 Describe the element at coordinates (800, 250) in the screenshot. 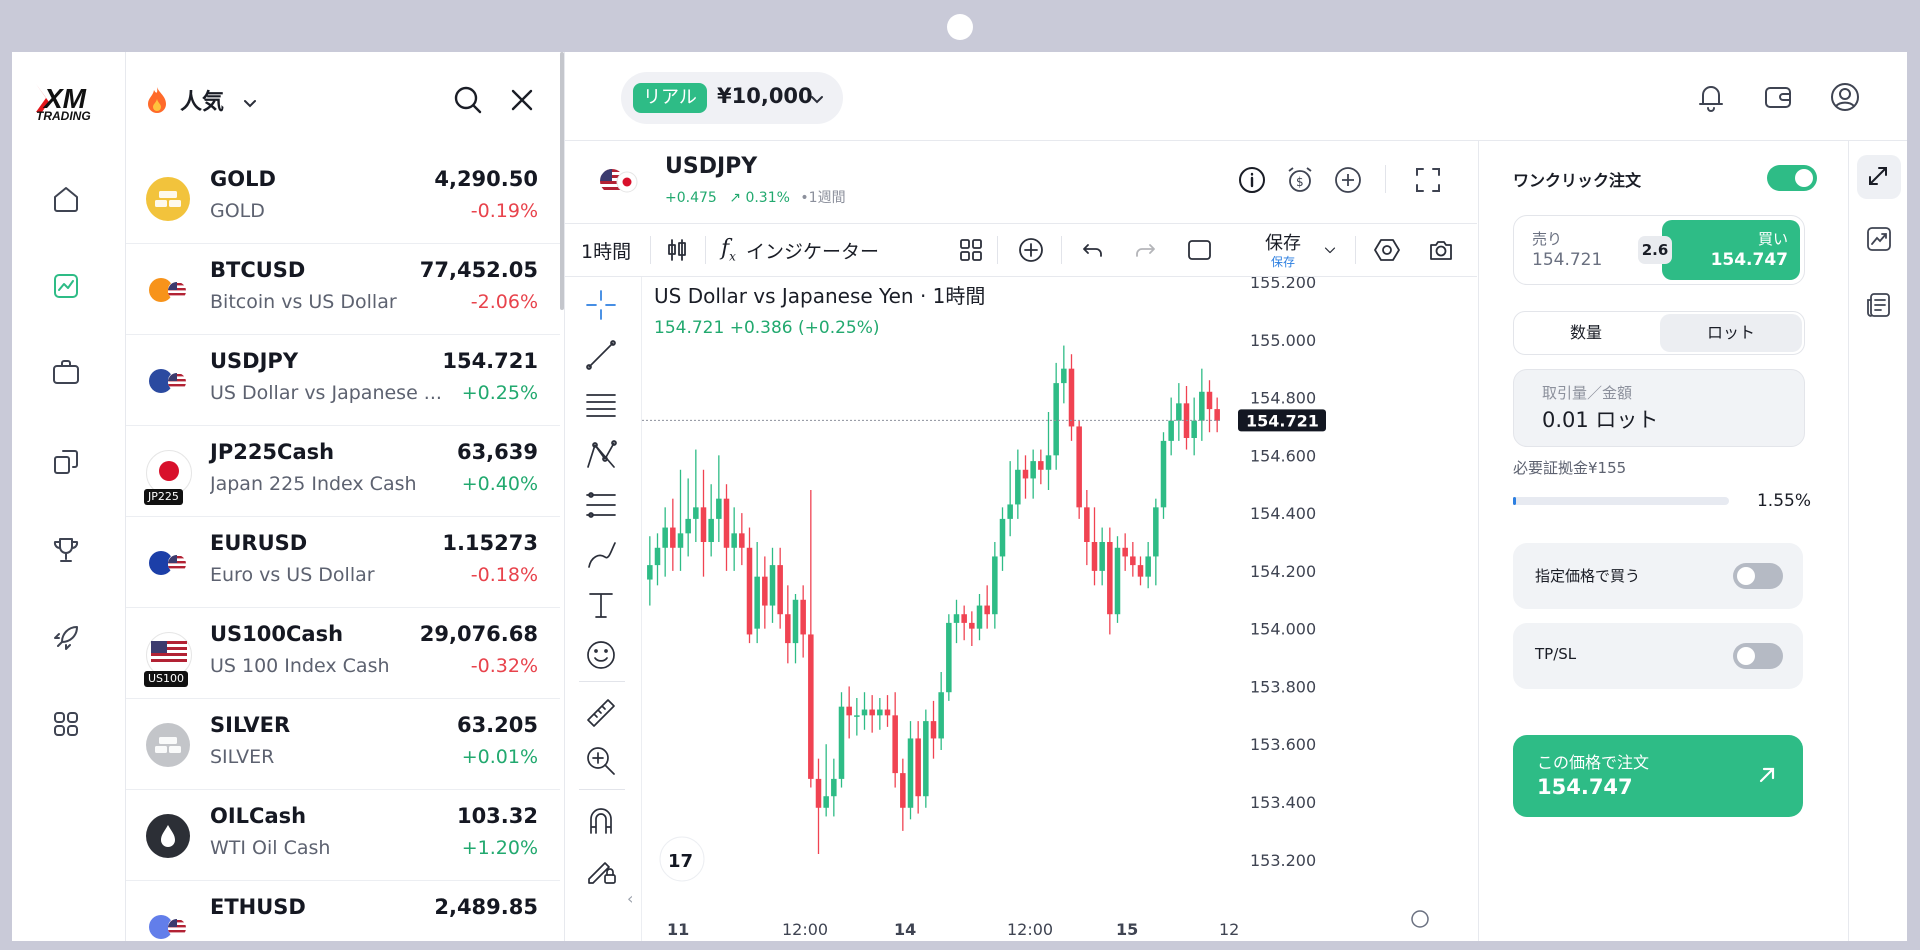

I see `indicators-button: fx インジケーター` at that location.